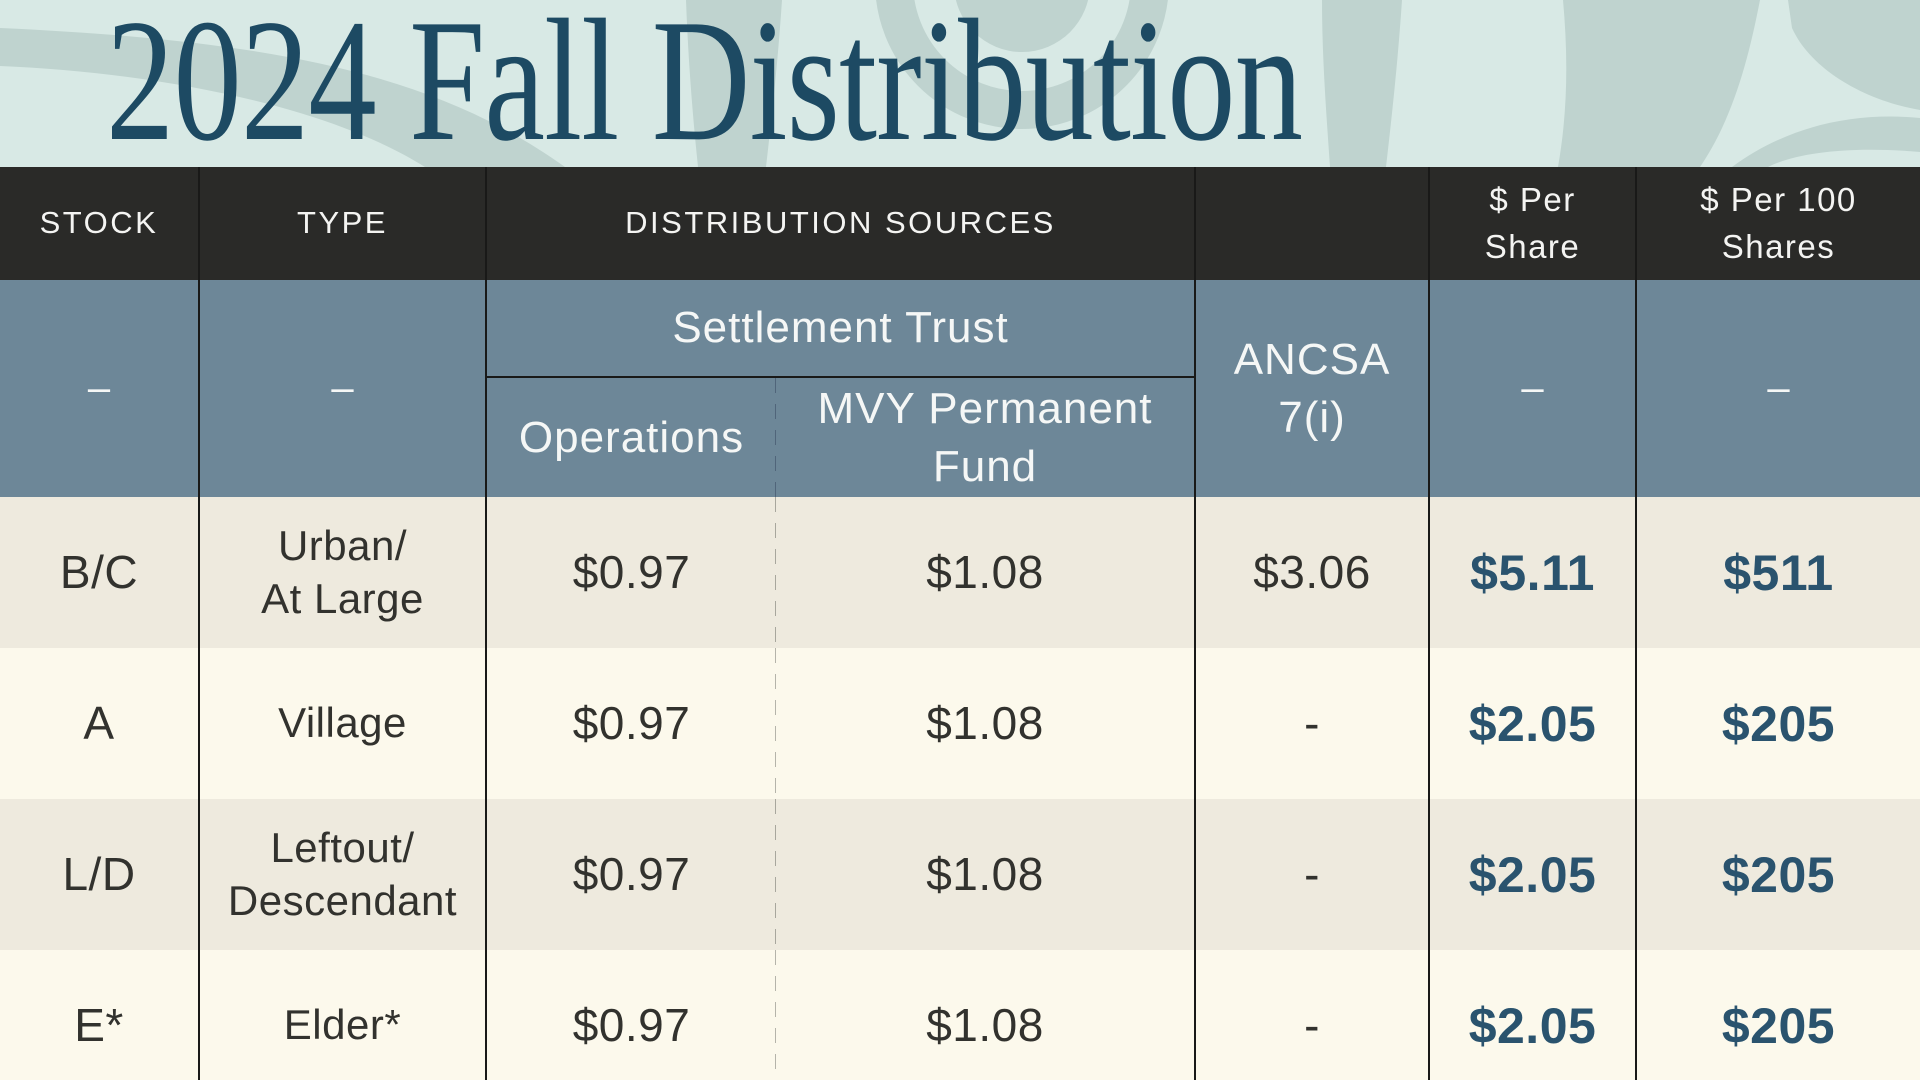 This screenshot has height=1080, width=1920. What do you see at coordinates (1826, 141) in the screenshot?
I see `formline-hook-shape` at bounding box center [1826, 141].